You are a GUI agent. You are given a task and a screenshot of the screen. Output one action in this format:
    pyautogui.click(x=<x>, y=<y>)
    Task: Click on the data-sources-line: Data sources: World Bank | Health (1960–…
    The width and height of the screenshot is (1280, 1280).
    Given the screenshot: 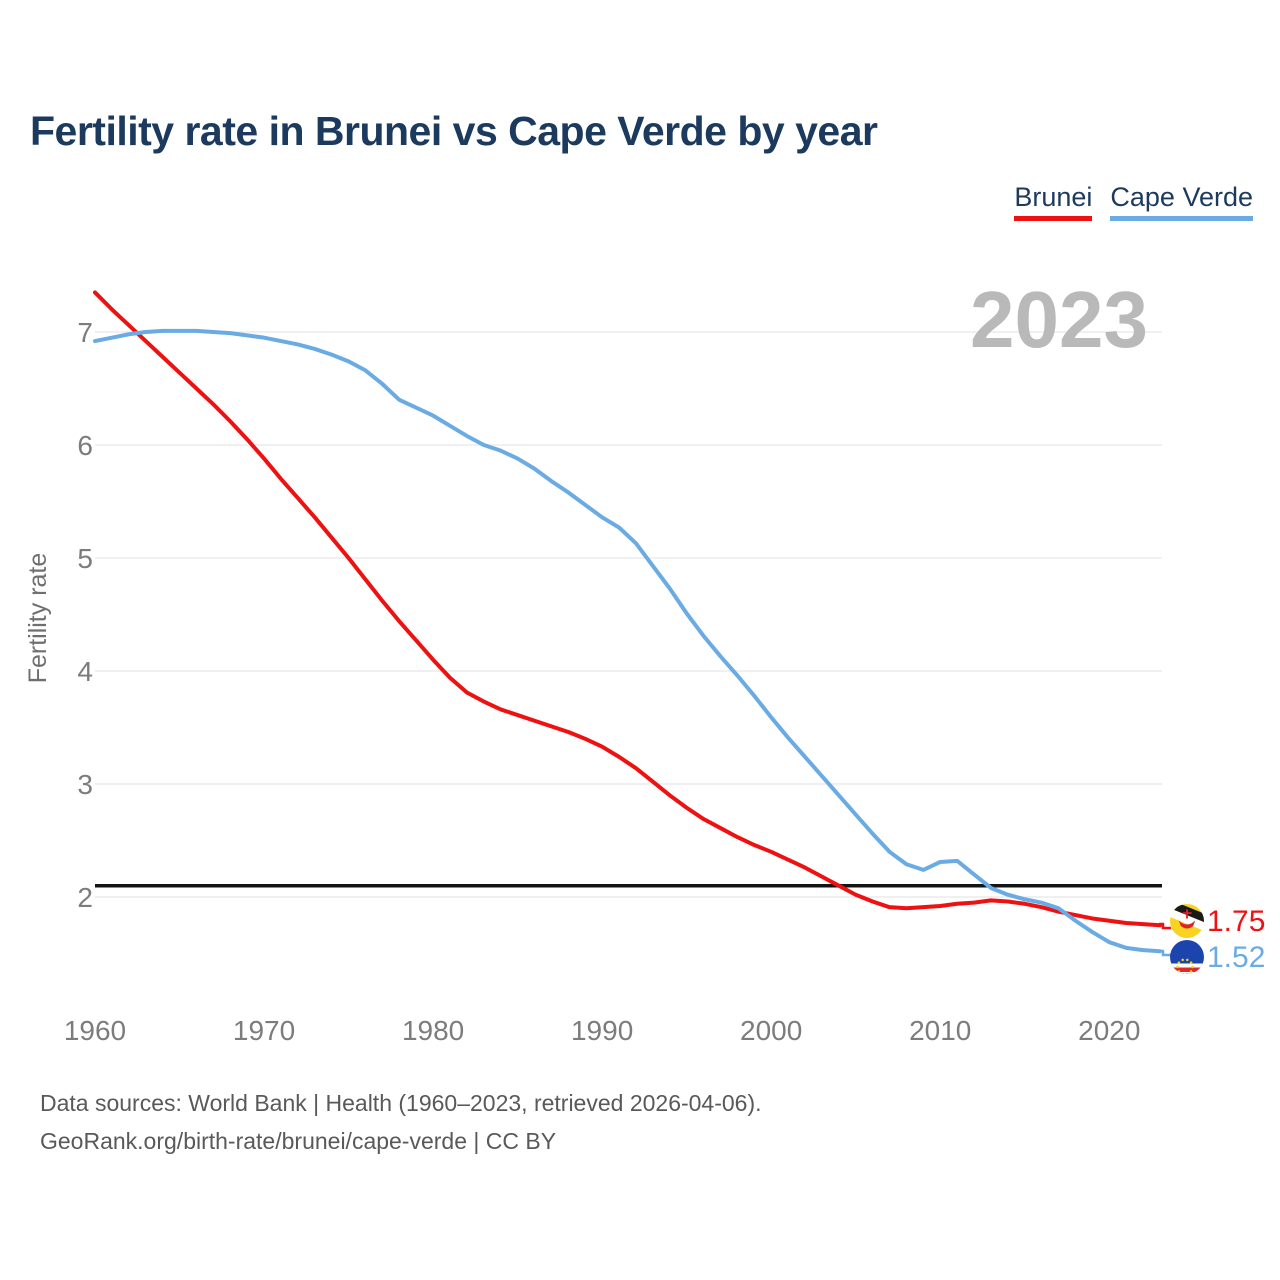 What is the action you would take?
    pyautogui.click(x=401, y=1103)
    